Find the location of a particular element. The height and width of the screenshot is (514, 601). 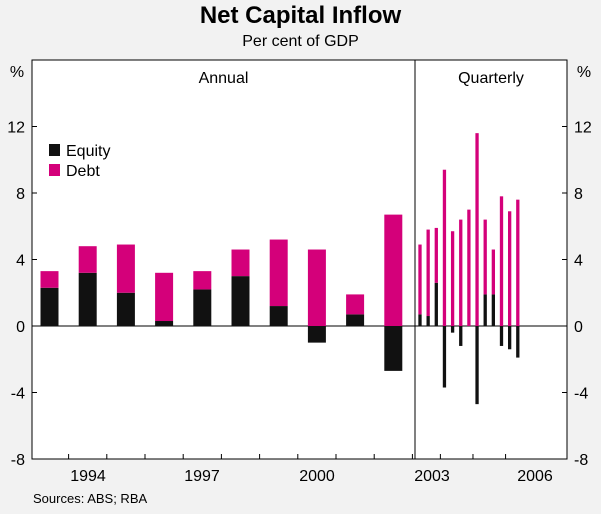

y-tick-label-left-0: 0 is located at coordinates (20, 327).